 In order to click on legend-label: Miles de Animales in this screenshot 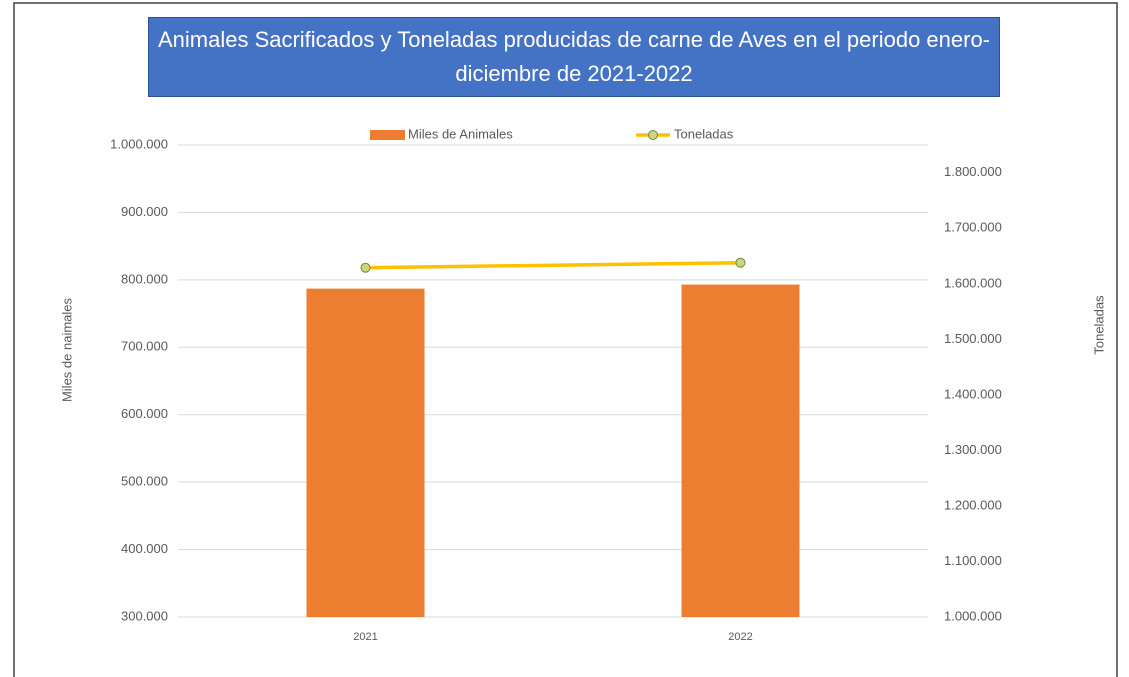, I will do `click(460, 133)`.